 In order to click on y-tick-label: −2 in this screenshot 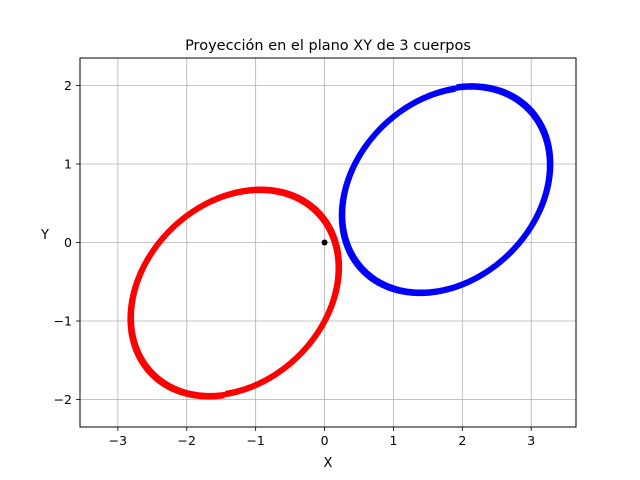, I will do `click(63, 399)`.